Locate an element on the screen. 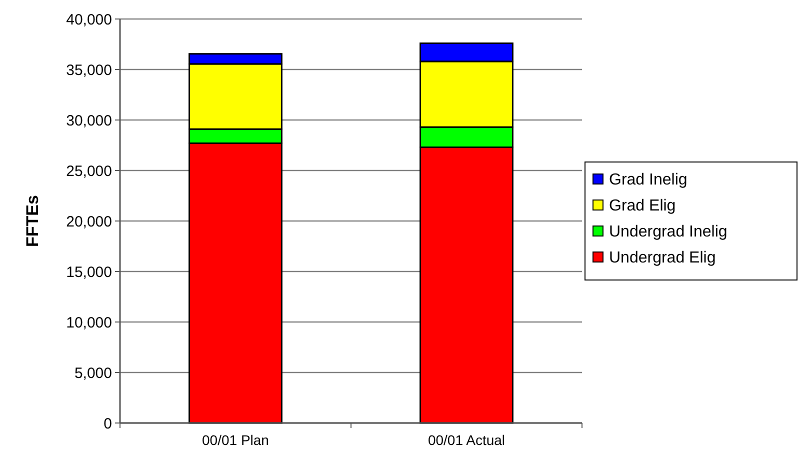 This screenshot has width=805, height=467. x-tick-label: 00/01 Actual is located at coordinates (467, 440).